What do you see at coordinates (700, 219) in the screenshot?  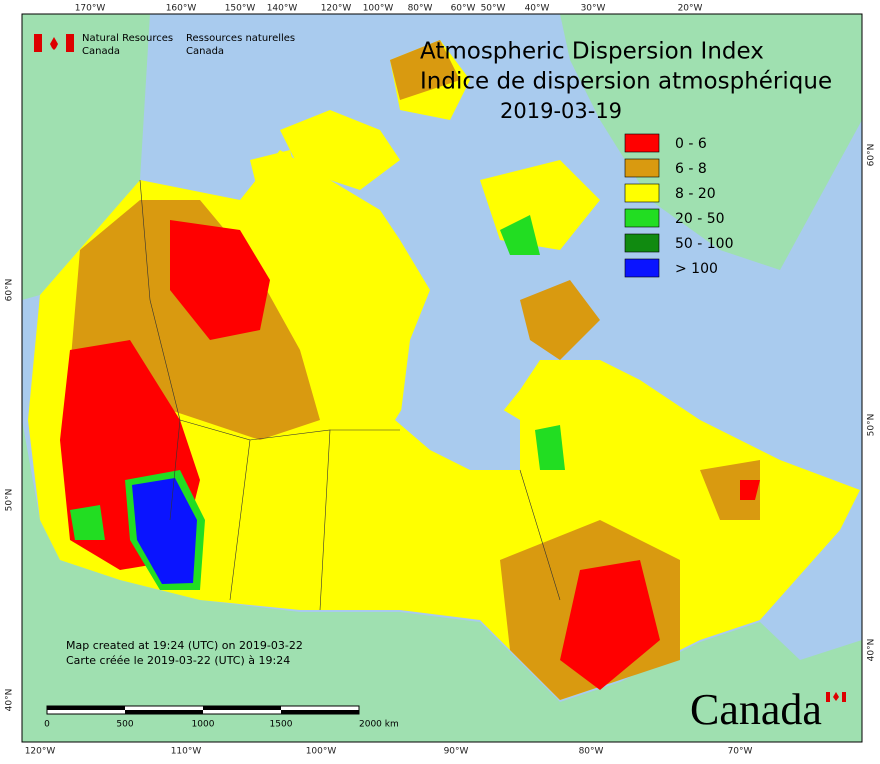 I see `legend-label: 20 - 50` at bounding box center [700, 219].